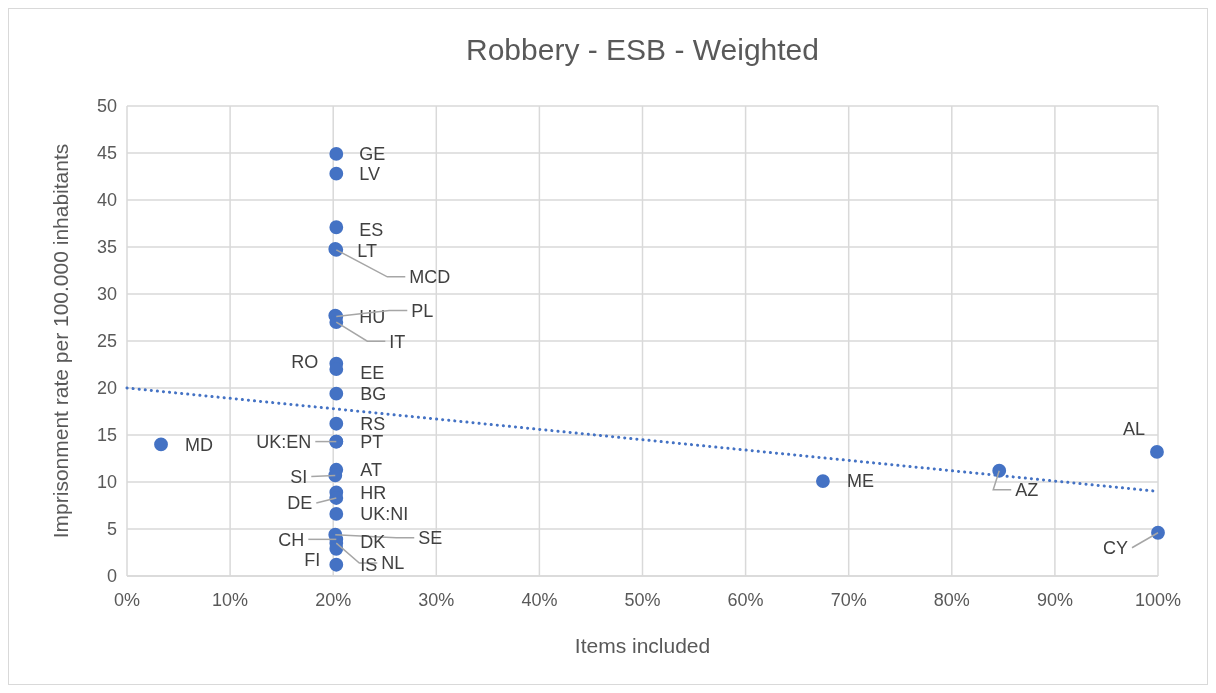 This screenshot has height=693, width=1216. What do you see at coordinates (848, 600) in the screenshot?
I see `x-tick-label: 70%` at bounding box center [848, 600].